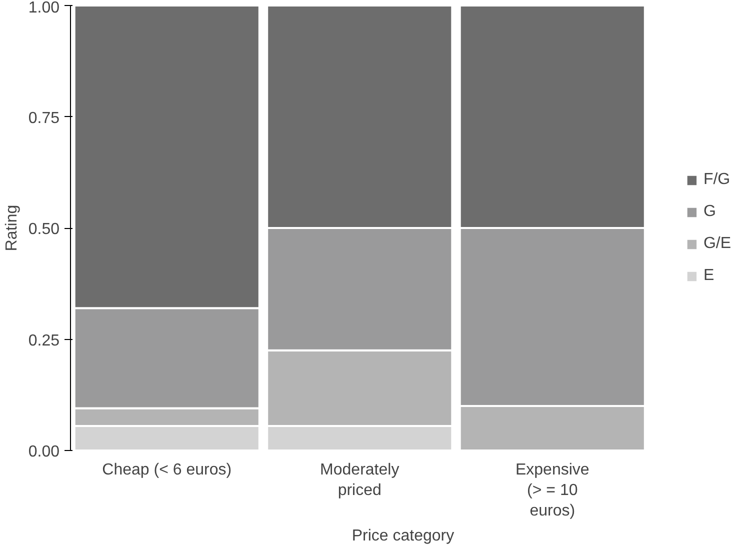 The image size is (740, 547). Describe the element at coordinates (552, 491) in the screenshot. I see `x-tick-label: Expensive (> = 10 euros)` at that location.